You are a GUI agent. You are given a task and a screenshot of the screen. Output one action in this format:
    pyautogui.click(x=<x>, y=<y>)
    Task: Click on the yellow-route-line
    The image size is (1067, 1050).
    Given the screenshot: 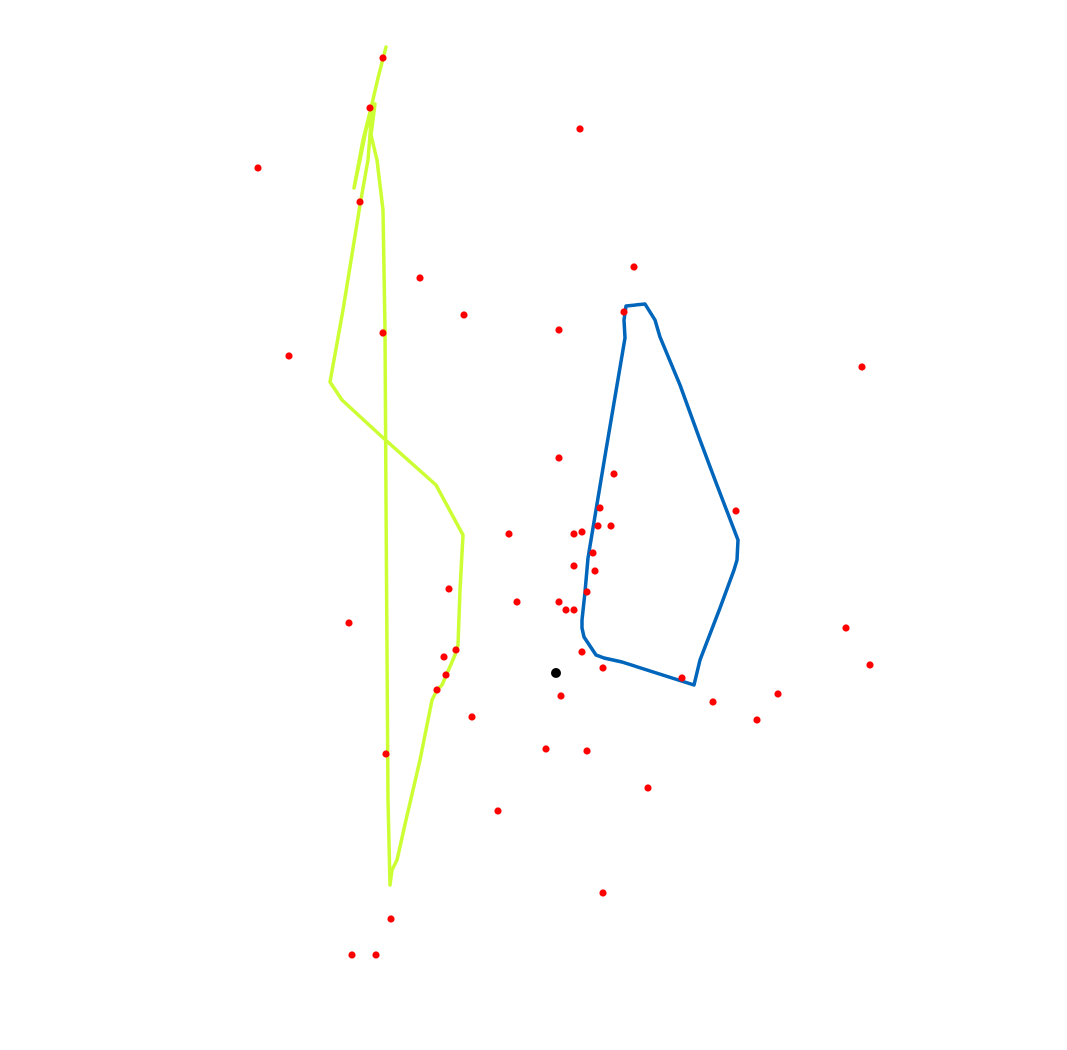 What is the action you would take?
    pyautogui.click(x=396, y=466)
    